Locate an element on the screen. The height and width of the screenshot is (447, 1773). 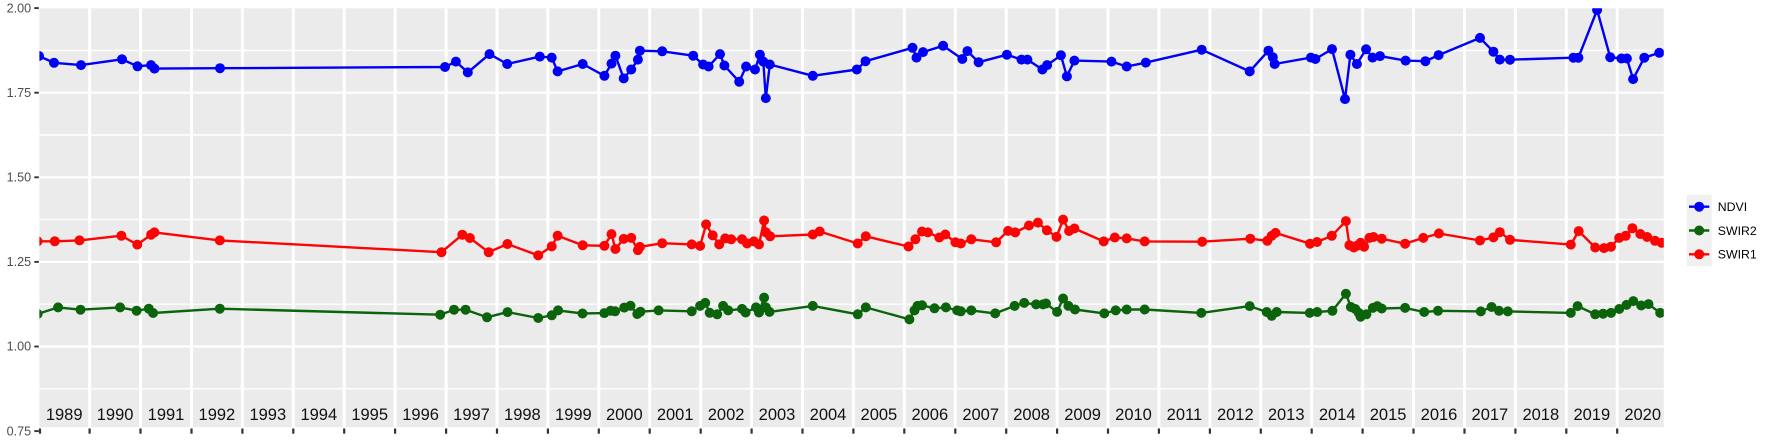
svg-text: 2018 is located at coordinates (1540, 415).